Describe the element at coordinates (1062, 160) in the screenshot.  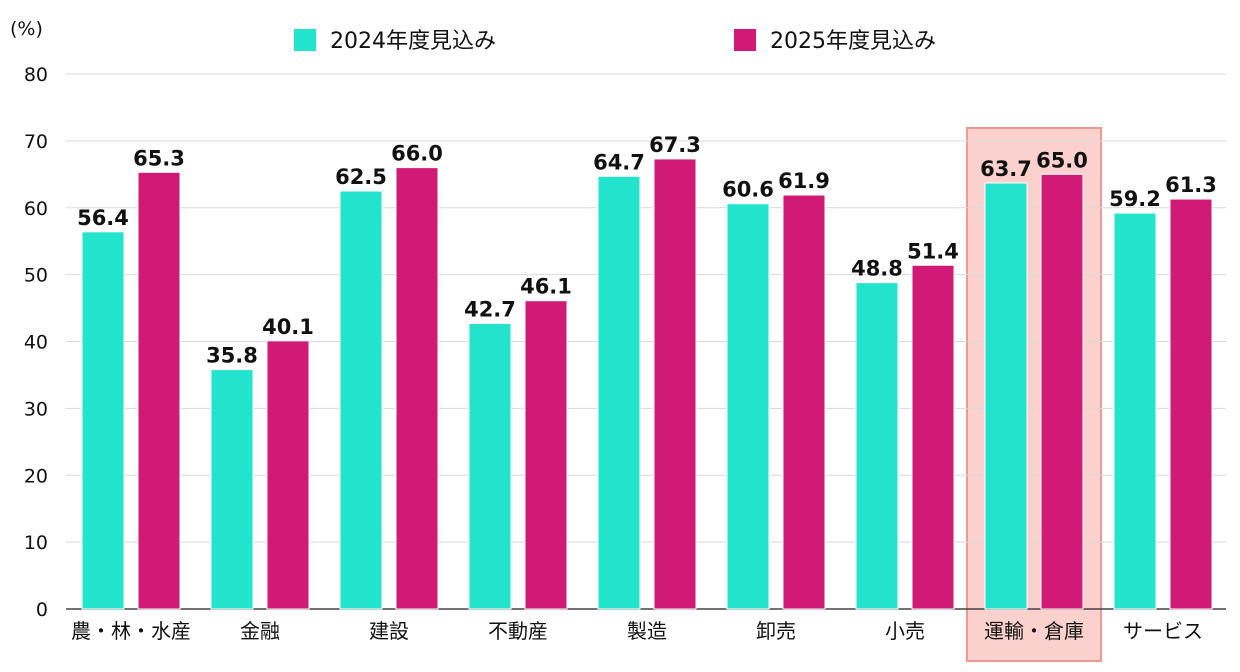
I see `value-label: 65.0` at that location.